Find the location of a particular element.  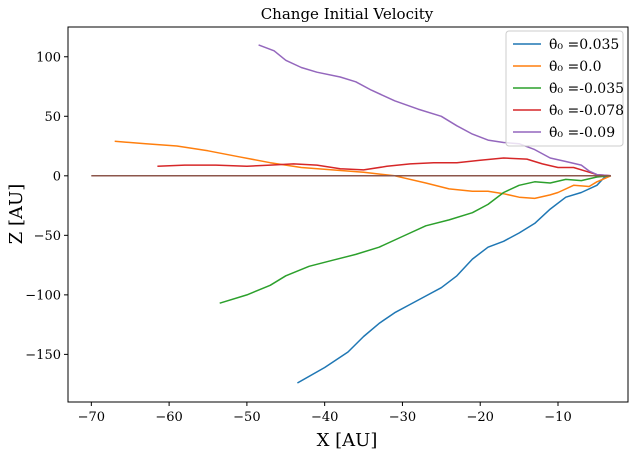

y-tick-label: −50 is located at coordinates (47, 236).